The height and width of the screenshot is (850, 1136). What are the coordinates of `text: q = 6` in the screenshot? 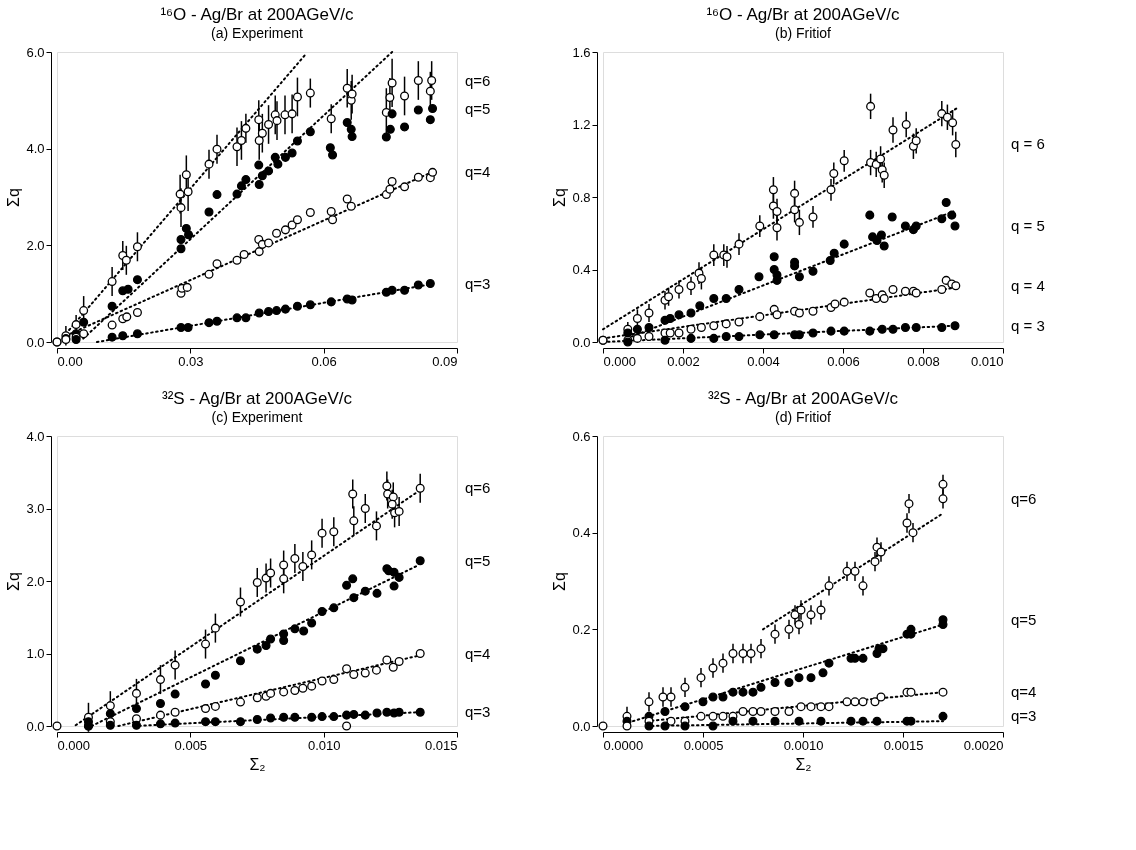 It's located at (1028, 144).